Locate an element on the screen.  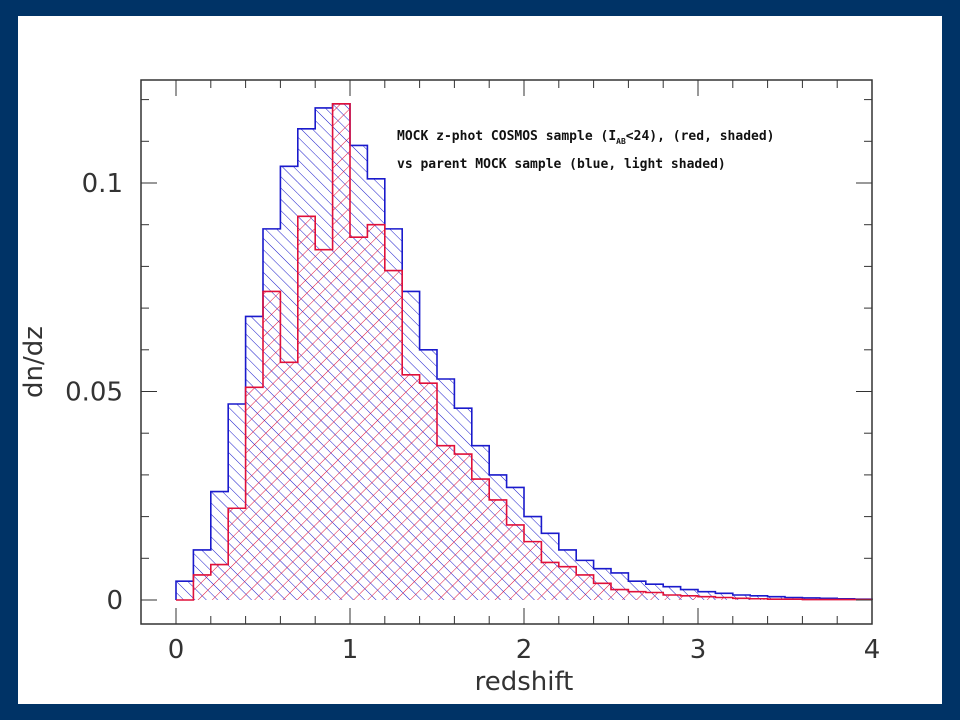
y-axis-label: dn/dz is located at coordinates (34, 362).